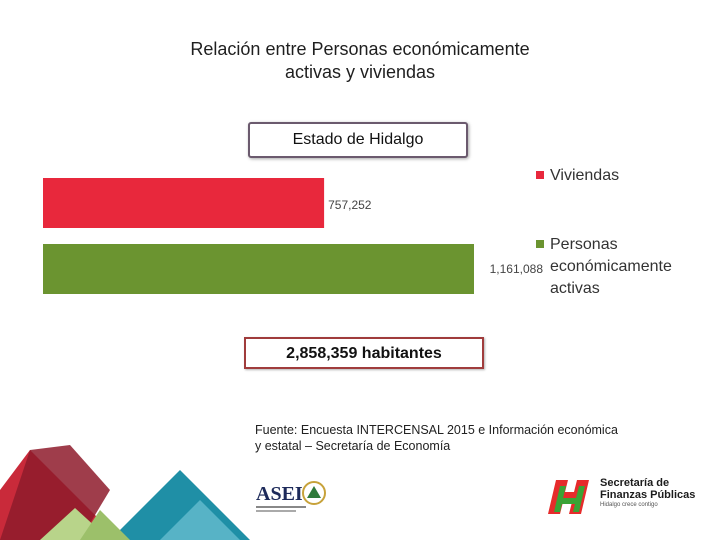 This screenshot has width=720, height=540. Describe the element at coordinates (360, 49) in the screenshot. I see `title-line-1: Relación entre Personas económicamente` at that location.